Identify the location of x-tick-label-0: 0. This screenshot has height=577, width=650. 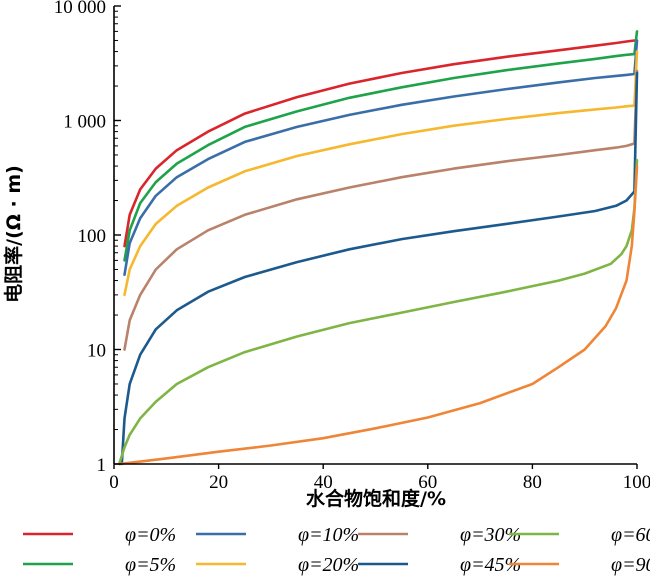
(114, 482).